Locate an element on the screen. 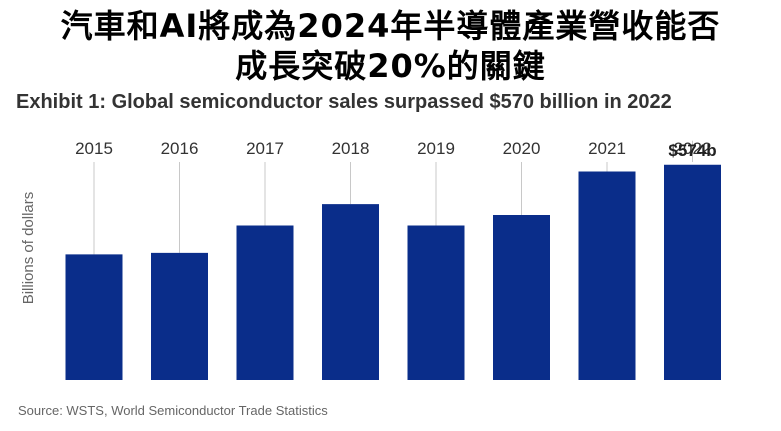 The height and width of the screenshot is (431, 781). bar-2020 is located at coordinates (521, 297).